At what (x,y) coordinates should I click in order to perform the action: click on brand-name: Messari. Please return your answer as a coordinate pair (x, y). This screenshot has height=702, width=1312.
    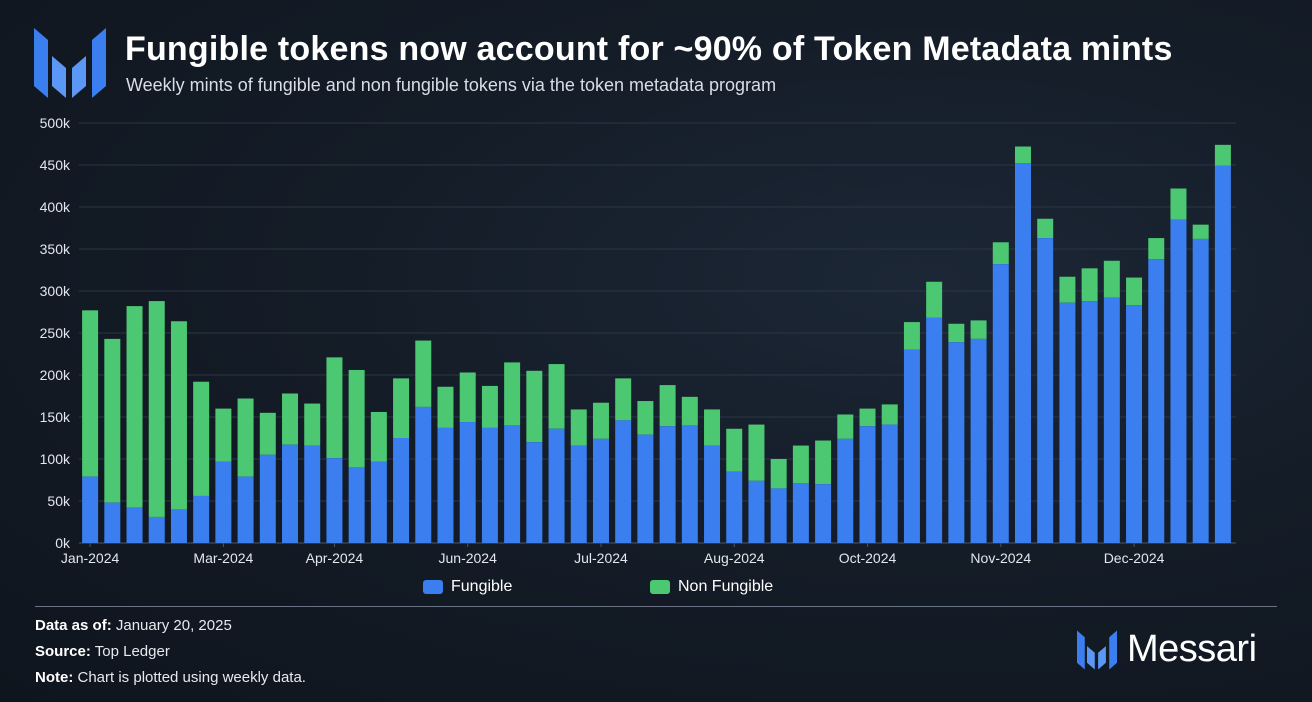
    Looking at the image, I should click on (1192, 649).